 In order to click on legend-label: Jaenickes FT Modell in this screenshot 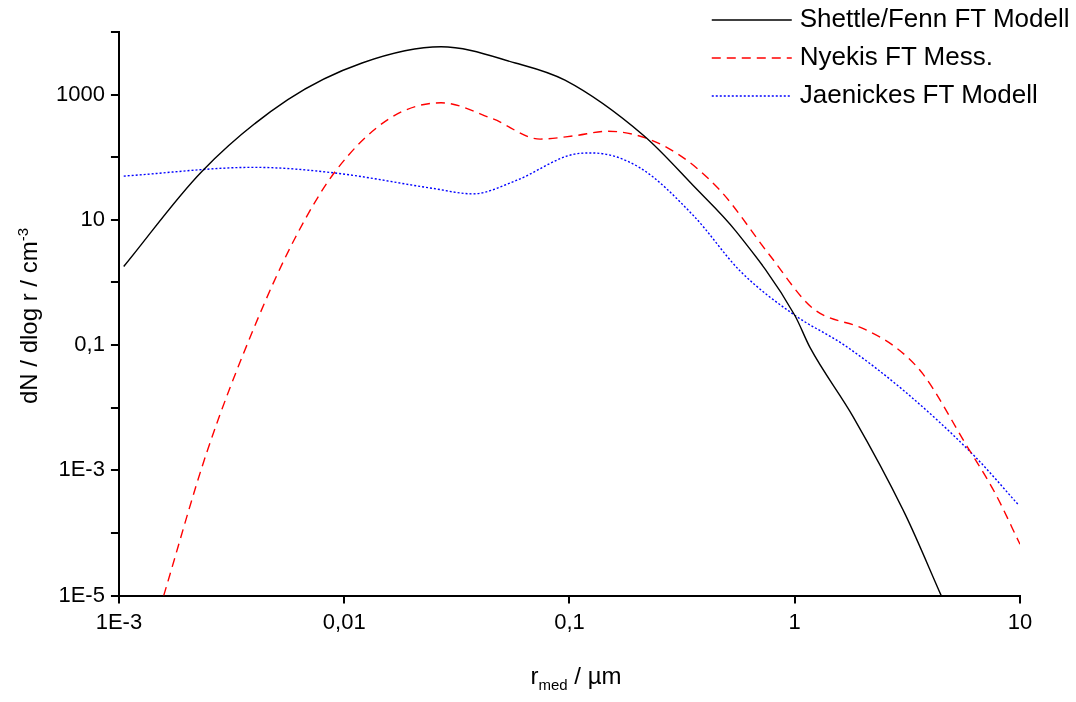, I will do `click(918, 94)`.